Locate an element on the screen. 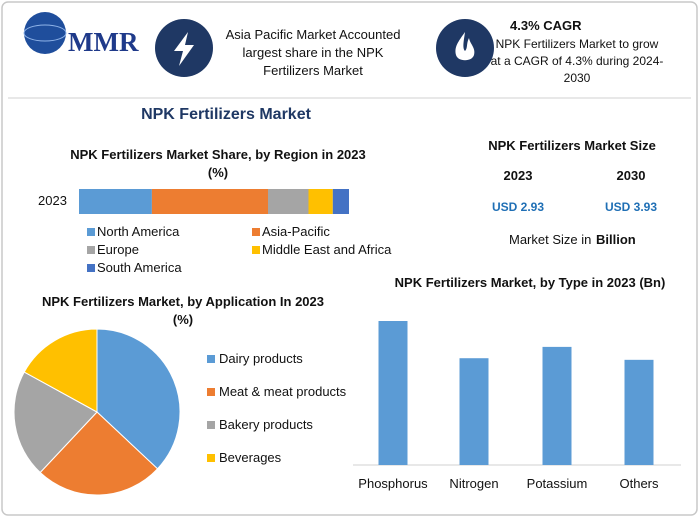  size-unit: Billion is located at coordinates (616, 239).